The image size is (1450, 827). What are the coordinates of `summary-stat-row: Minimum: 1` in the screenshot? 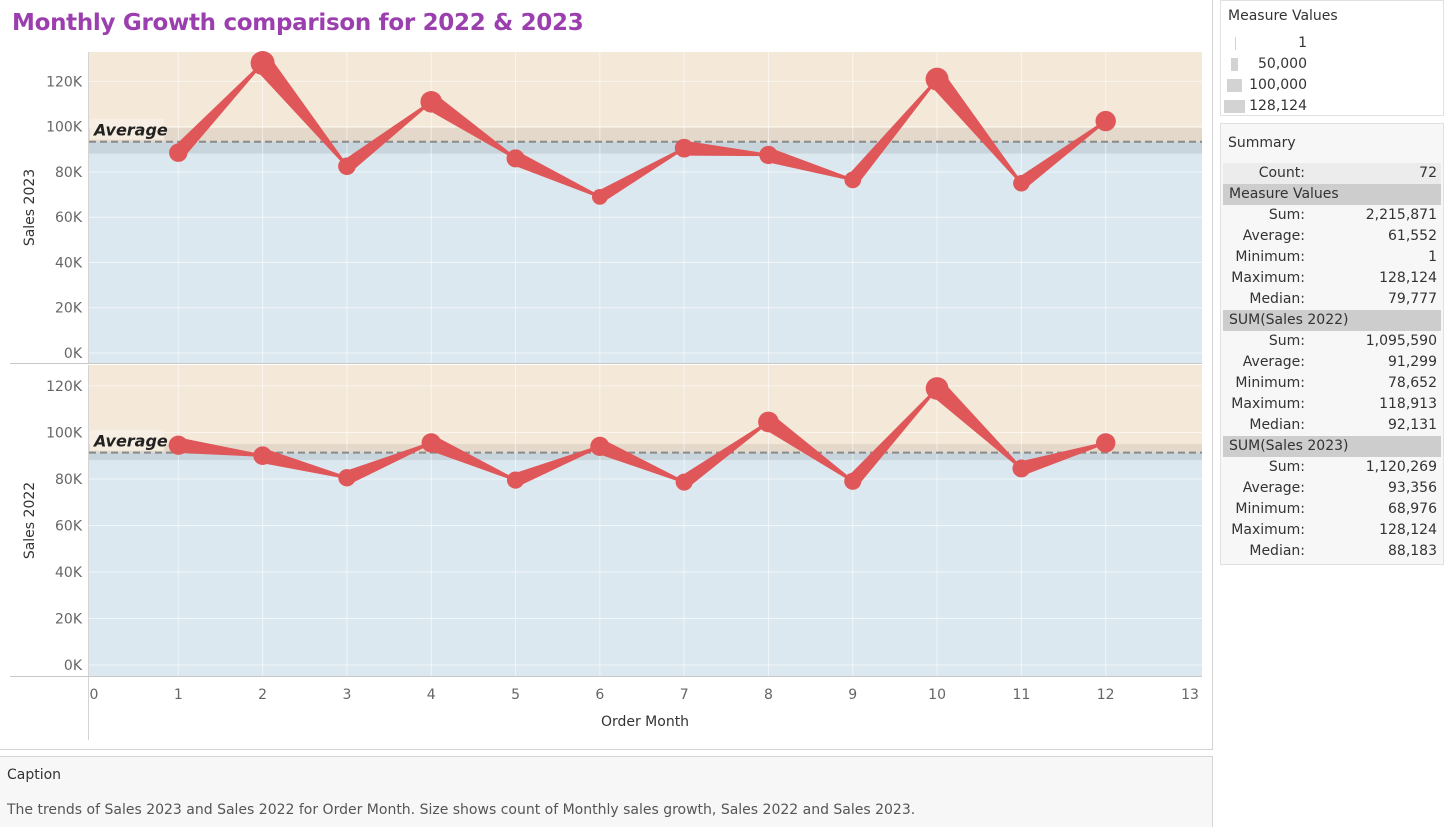 It's located at (1332, 257).